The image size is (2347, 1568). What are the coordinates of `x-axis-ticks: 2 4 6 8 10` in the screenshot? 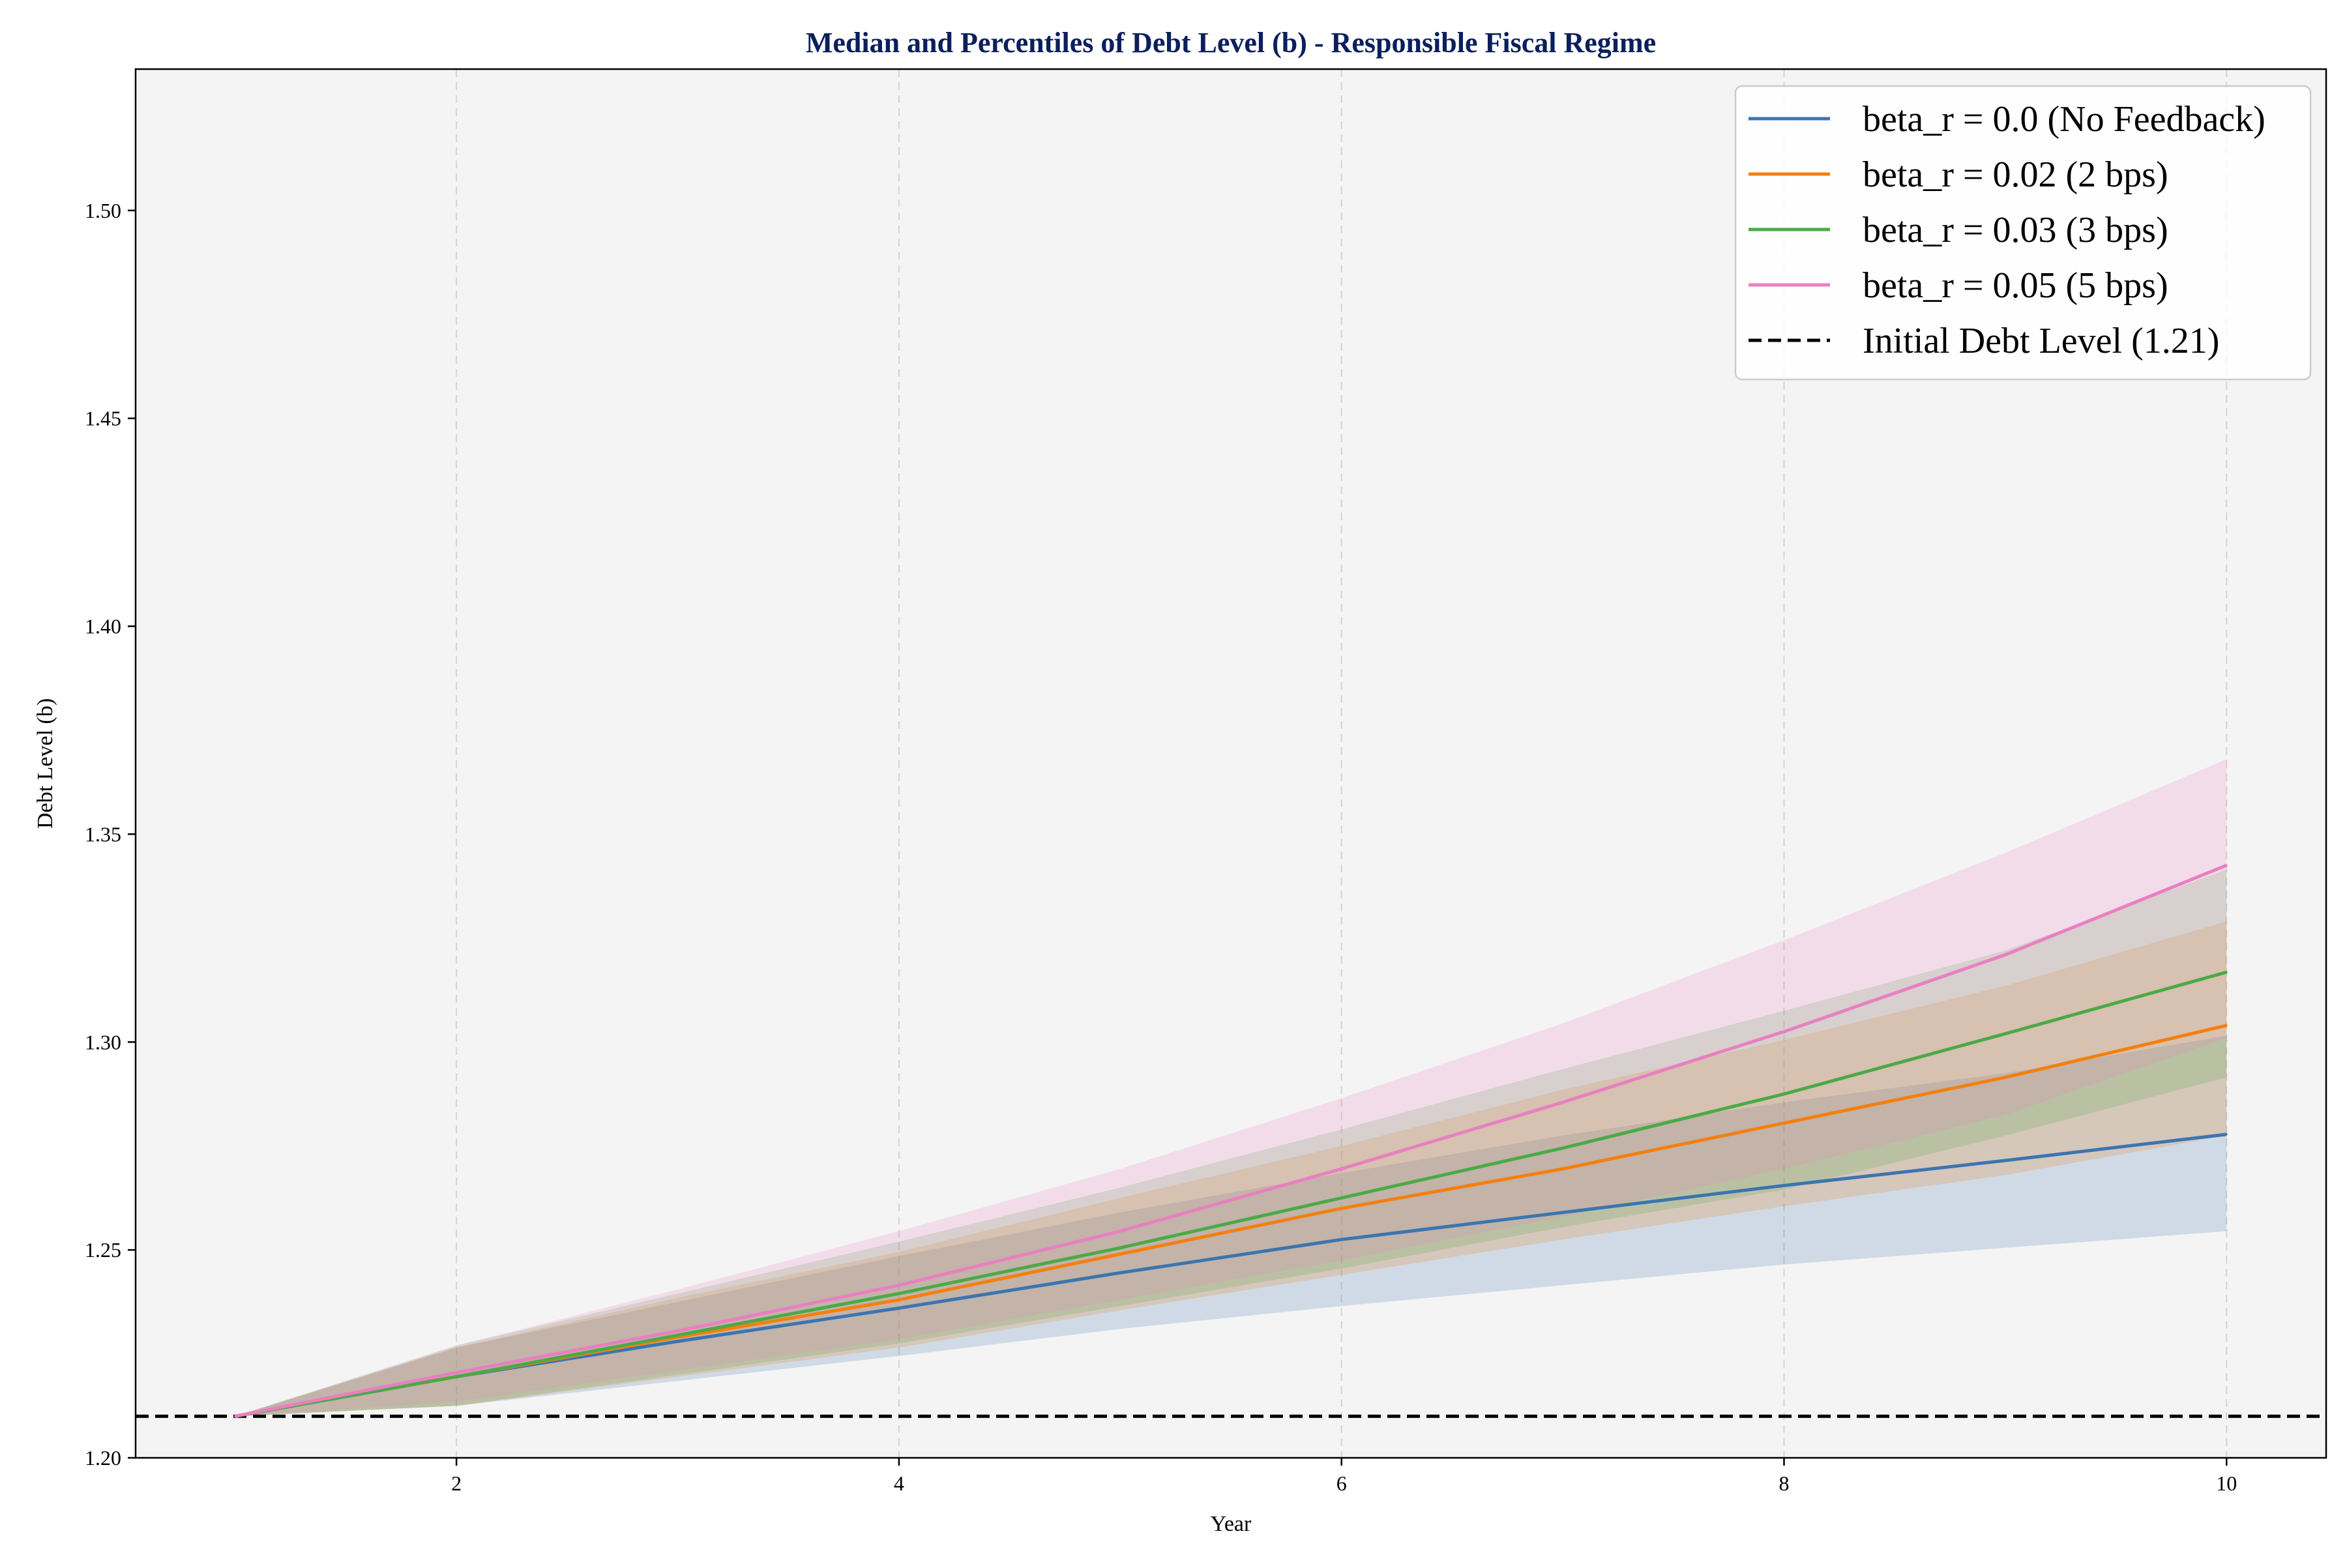 It's located at (1344, 1476).